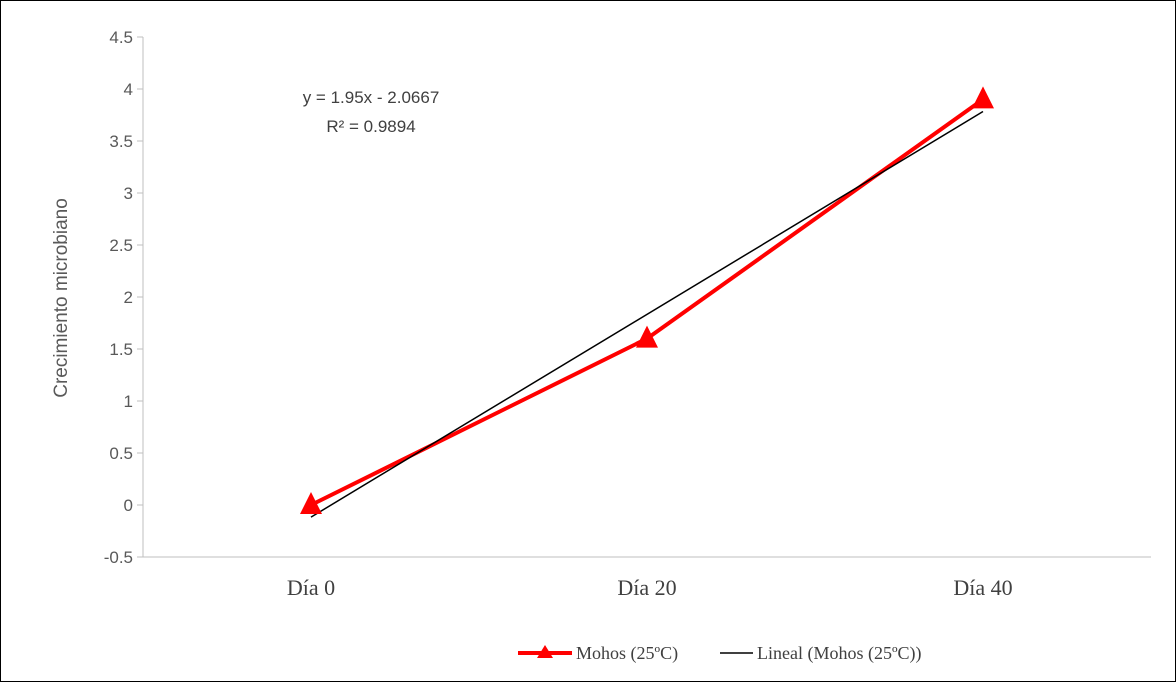 The image size is (1176, 683). I want to click on y-tick-label: 1.5, so click(121, 349).